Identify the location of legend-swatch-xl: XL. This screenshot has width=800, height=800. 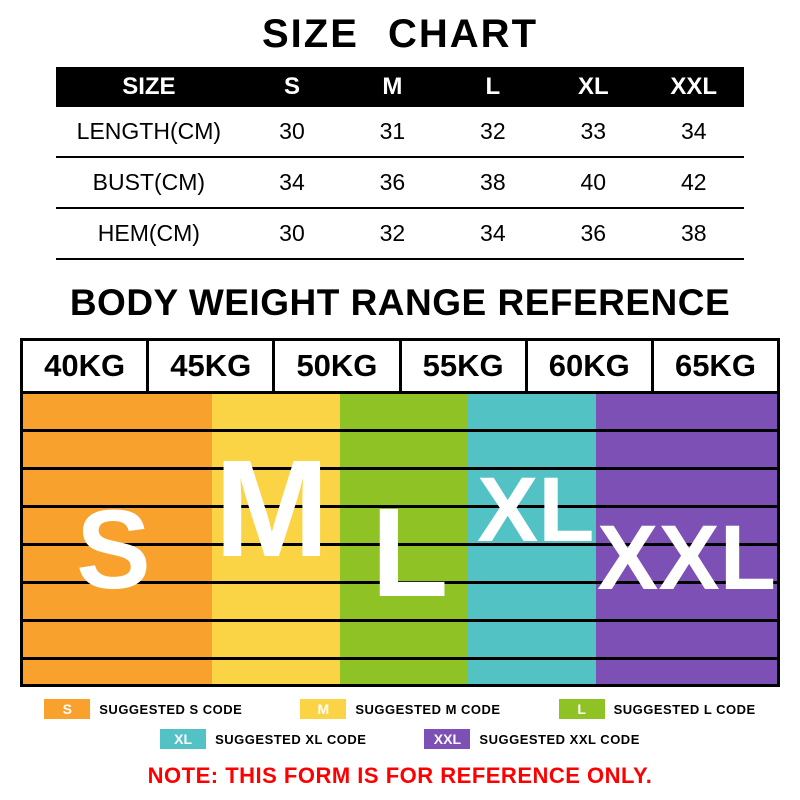
(183, 739).